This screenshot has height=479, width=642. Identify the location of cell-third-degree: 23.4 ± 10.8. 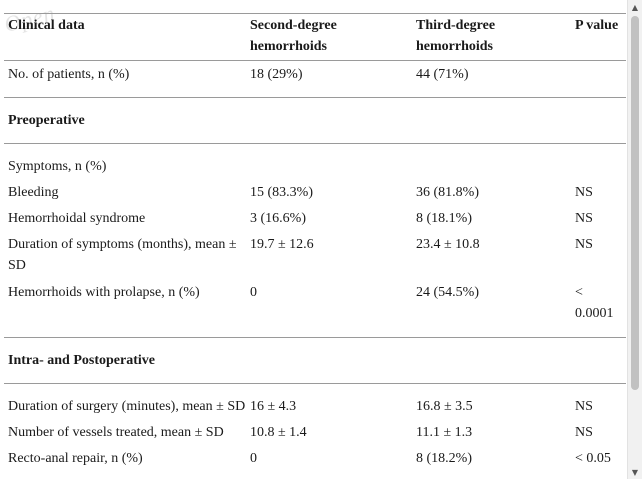
(448, 244).